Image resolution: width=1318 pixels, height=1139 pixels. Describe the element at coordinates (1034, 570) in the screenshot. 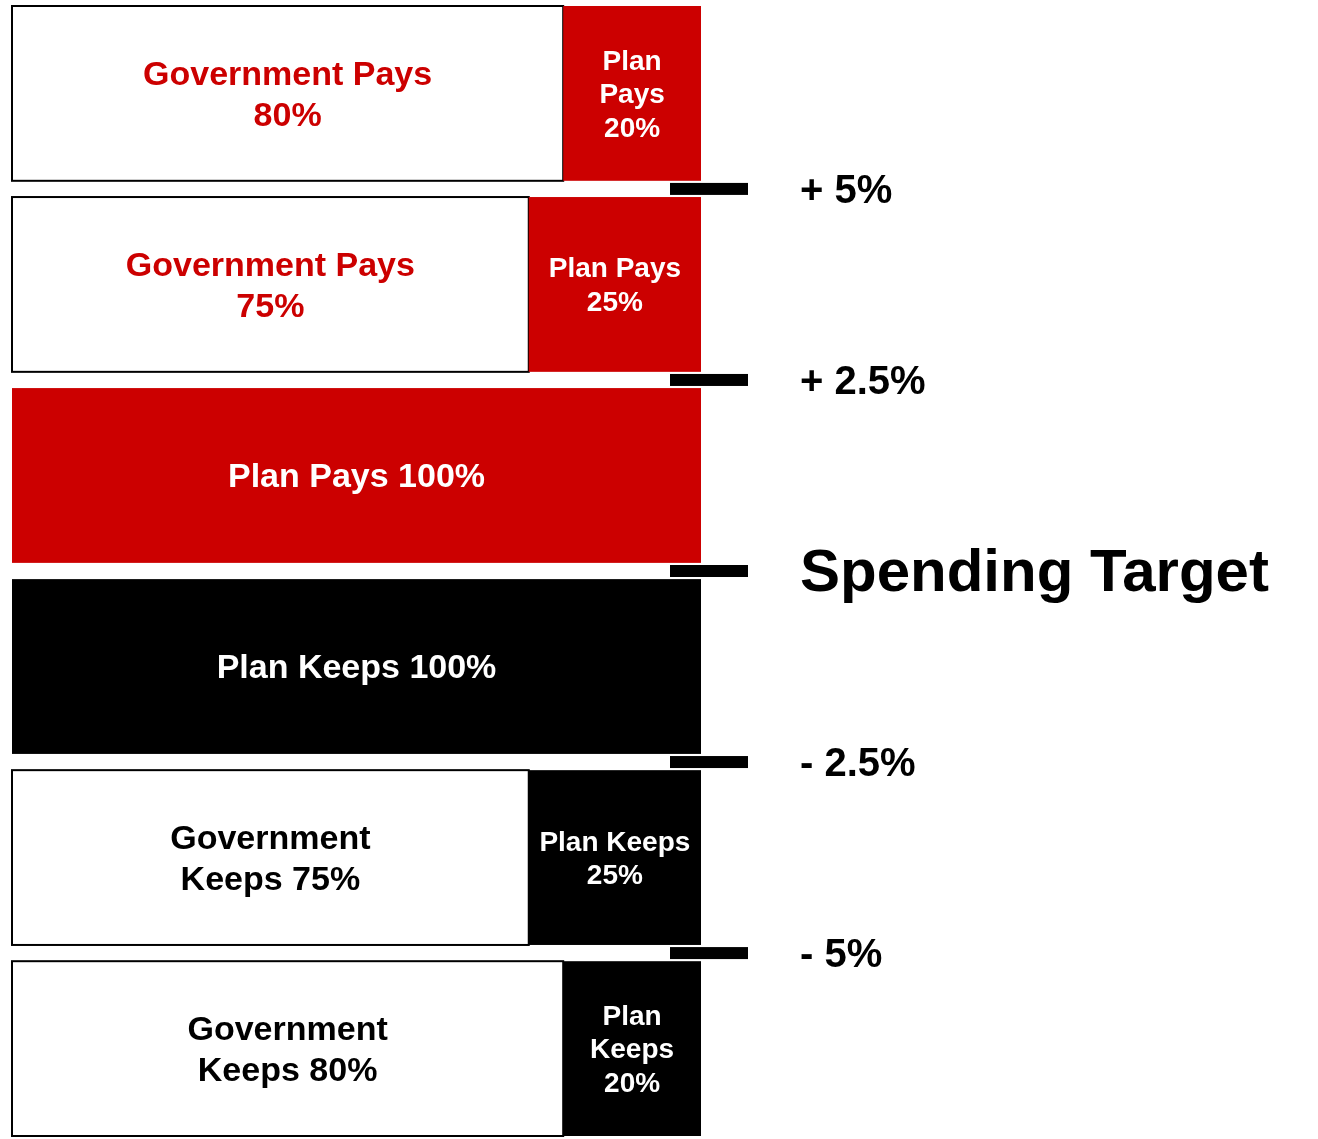

I see `text: Spending Target` at that location.